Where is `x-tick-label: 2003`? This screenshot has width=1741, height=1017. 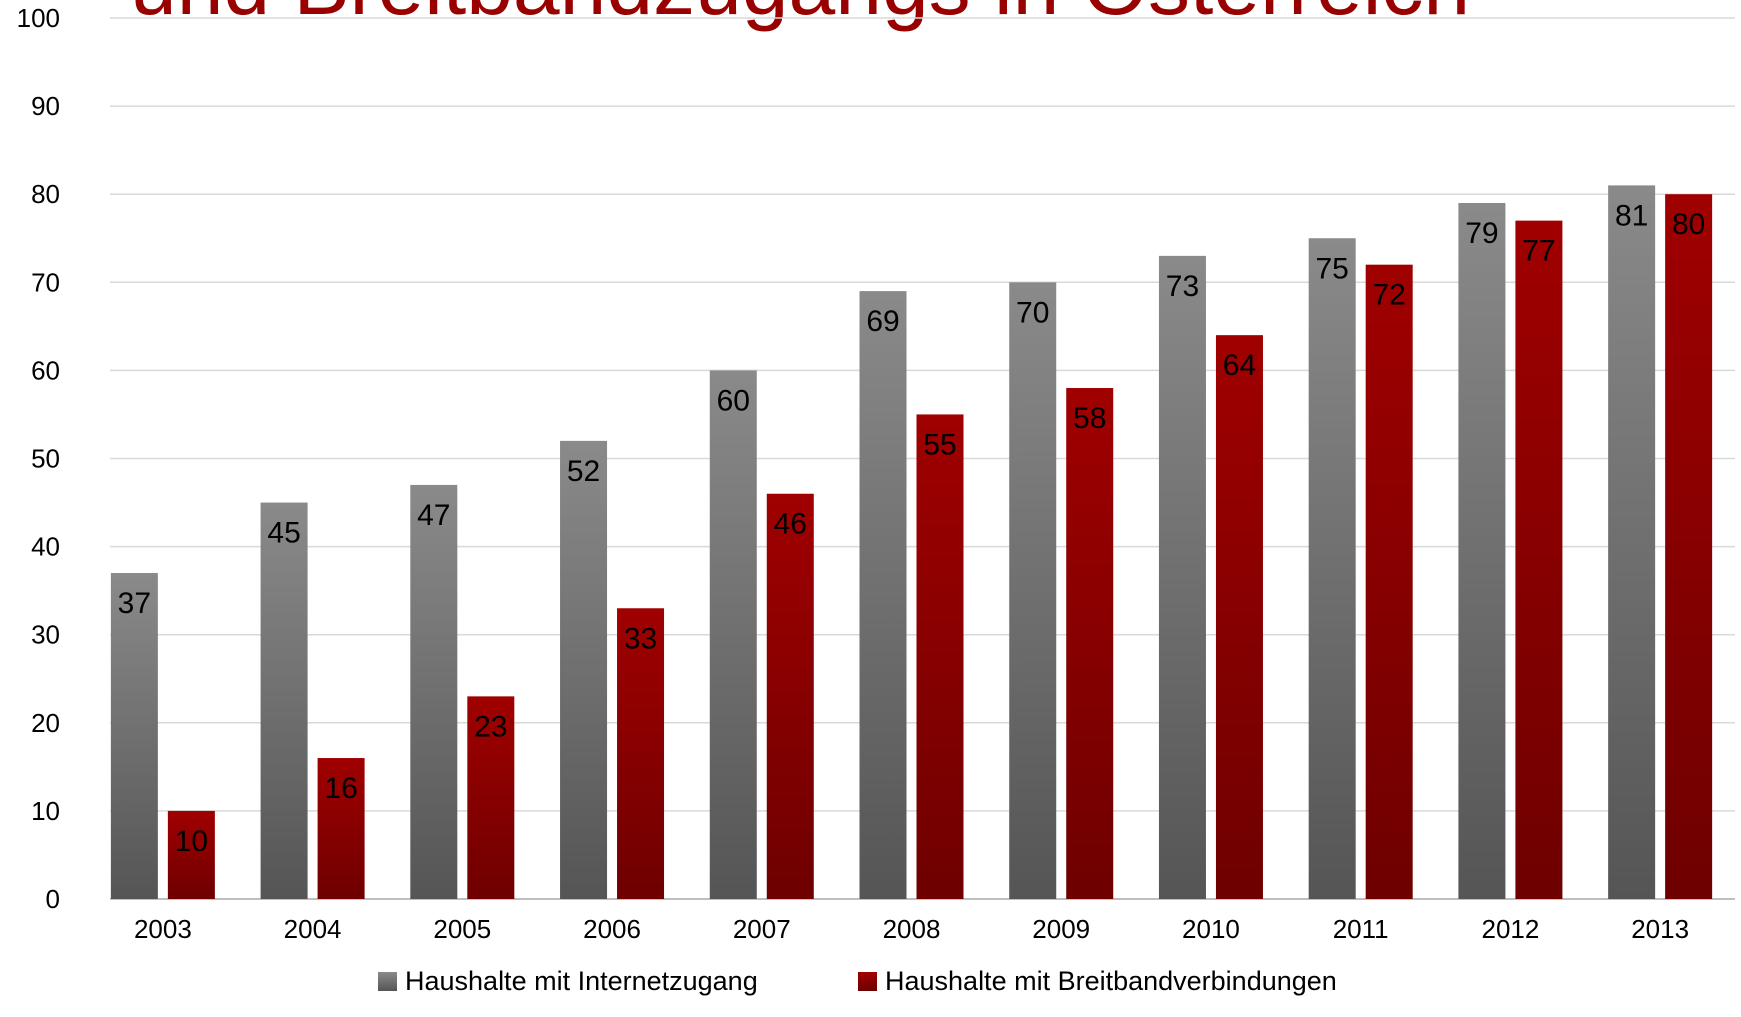
x-tick-label: 2003 is located at coordinates (163, 929).